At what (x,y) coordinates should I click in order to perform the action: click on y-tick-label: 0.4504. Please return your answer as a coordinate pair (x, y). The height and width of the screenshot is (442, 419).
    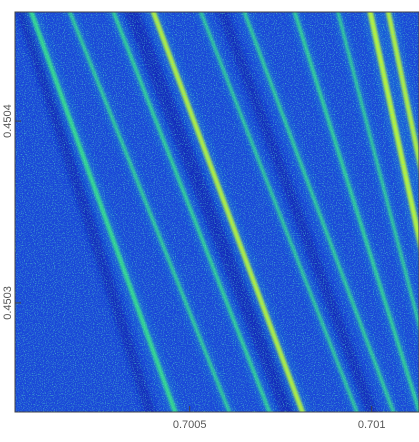
    Looking at the image, I should click on (8, 121).